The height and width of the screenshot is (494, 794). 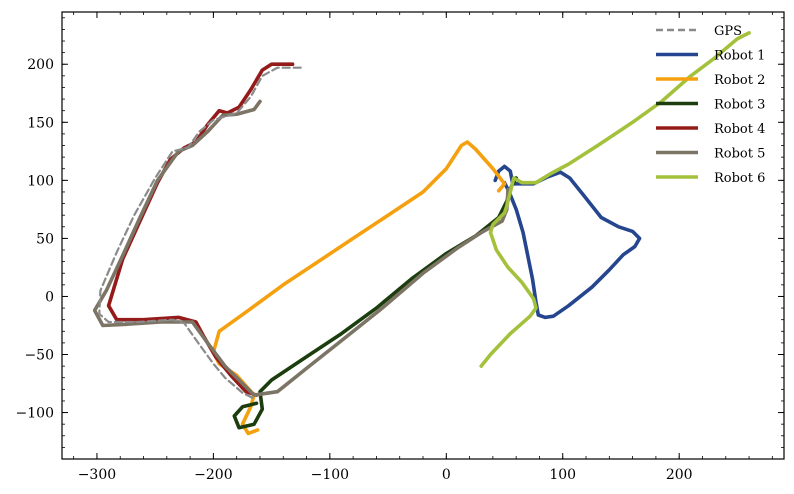 What do you see at coordinates (40, 181) in the screenshot?
I see `y-tick-label: 100` at bounding box center [40, 181].